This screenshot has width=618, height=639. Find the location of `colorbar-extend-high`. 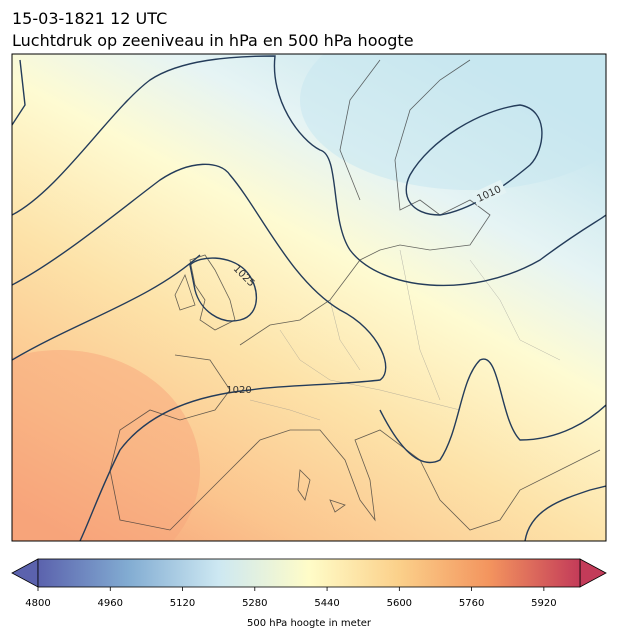

colorbar-extend-high is located at coordinates (593, 573).